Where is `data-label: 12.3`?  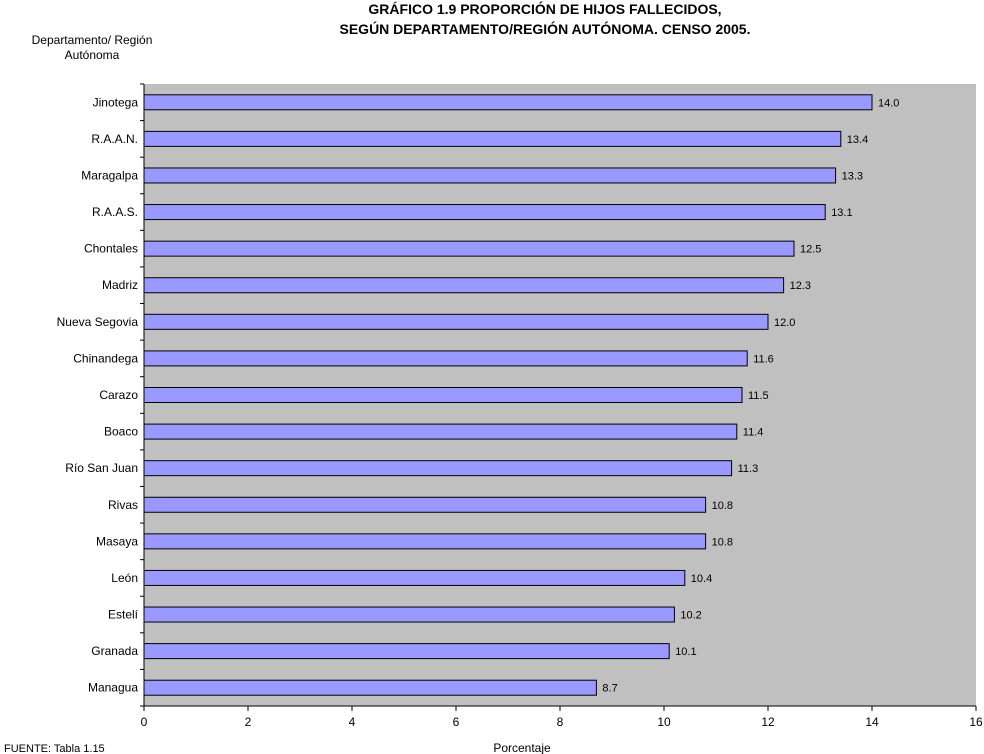
data-label: 12.3 is located at coordinates (800, 286).